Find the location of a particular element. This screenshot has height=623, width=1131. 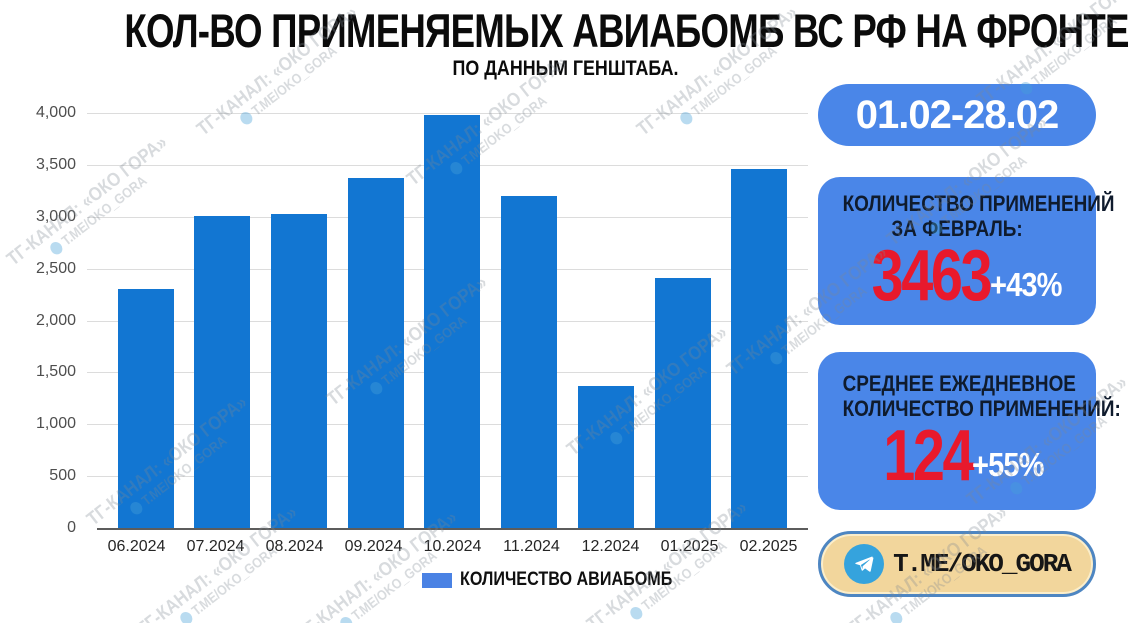

bar-12-2024 is located at coordinates (605, 456).